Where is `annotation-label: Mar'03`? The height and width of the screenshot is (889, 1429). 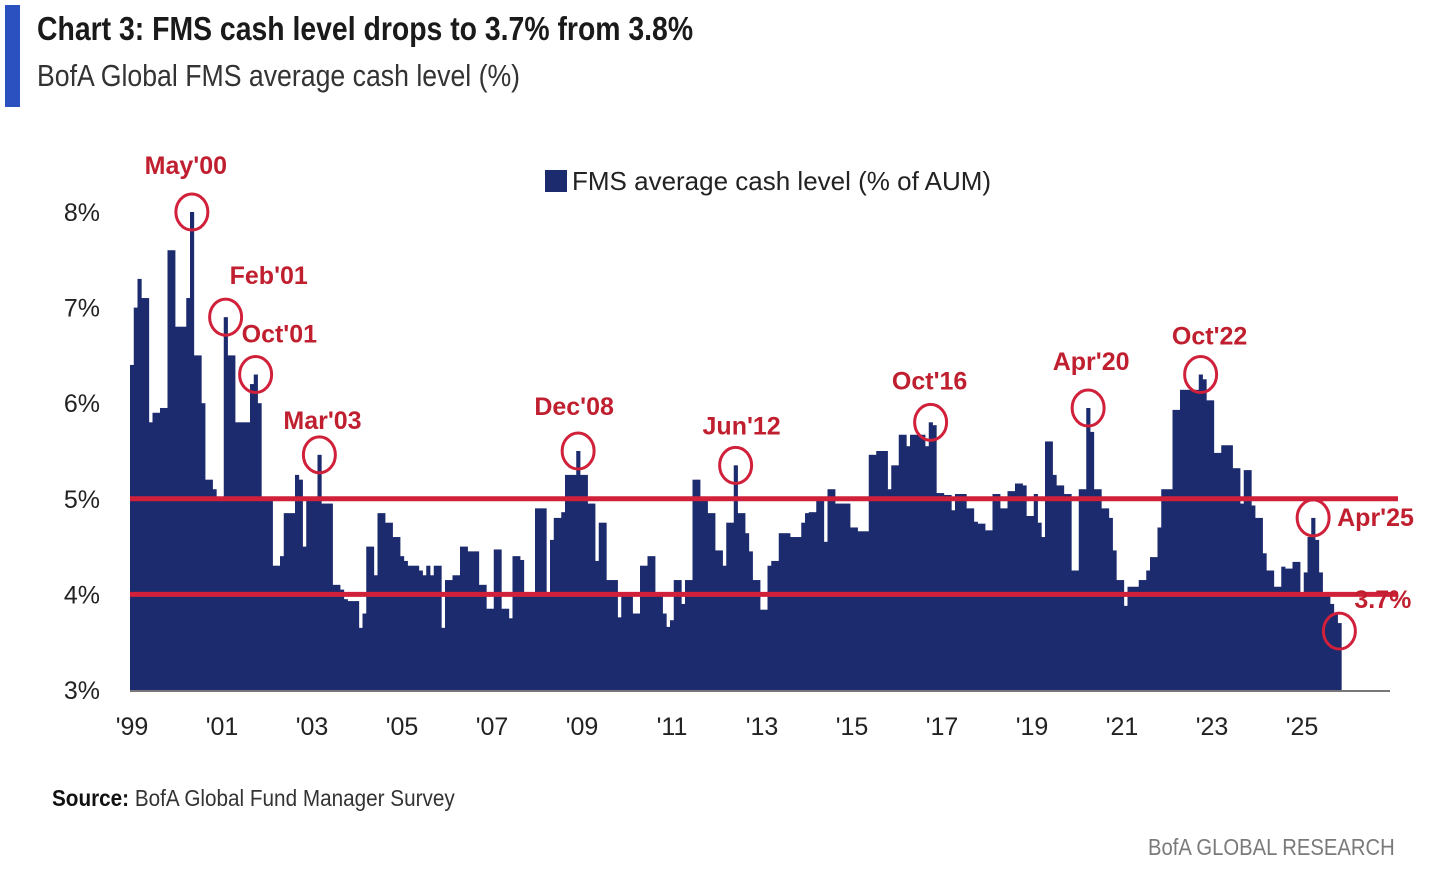 annotation-label: Mar'03 is located at coordinates (322, 421).